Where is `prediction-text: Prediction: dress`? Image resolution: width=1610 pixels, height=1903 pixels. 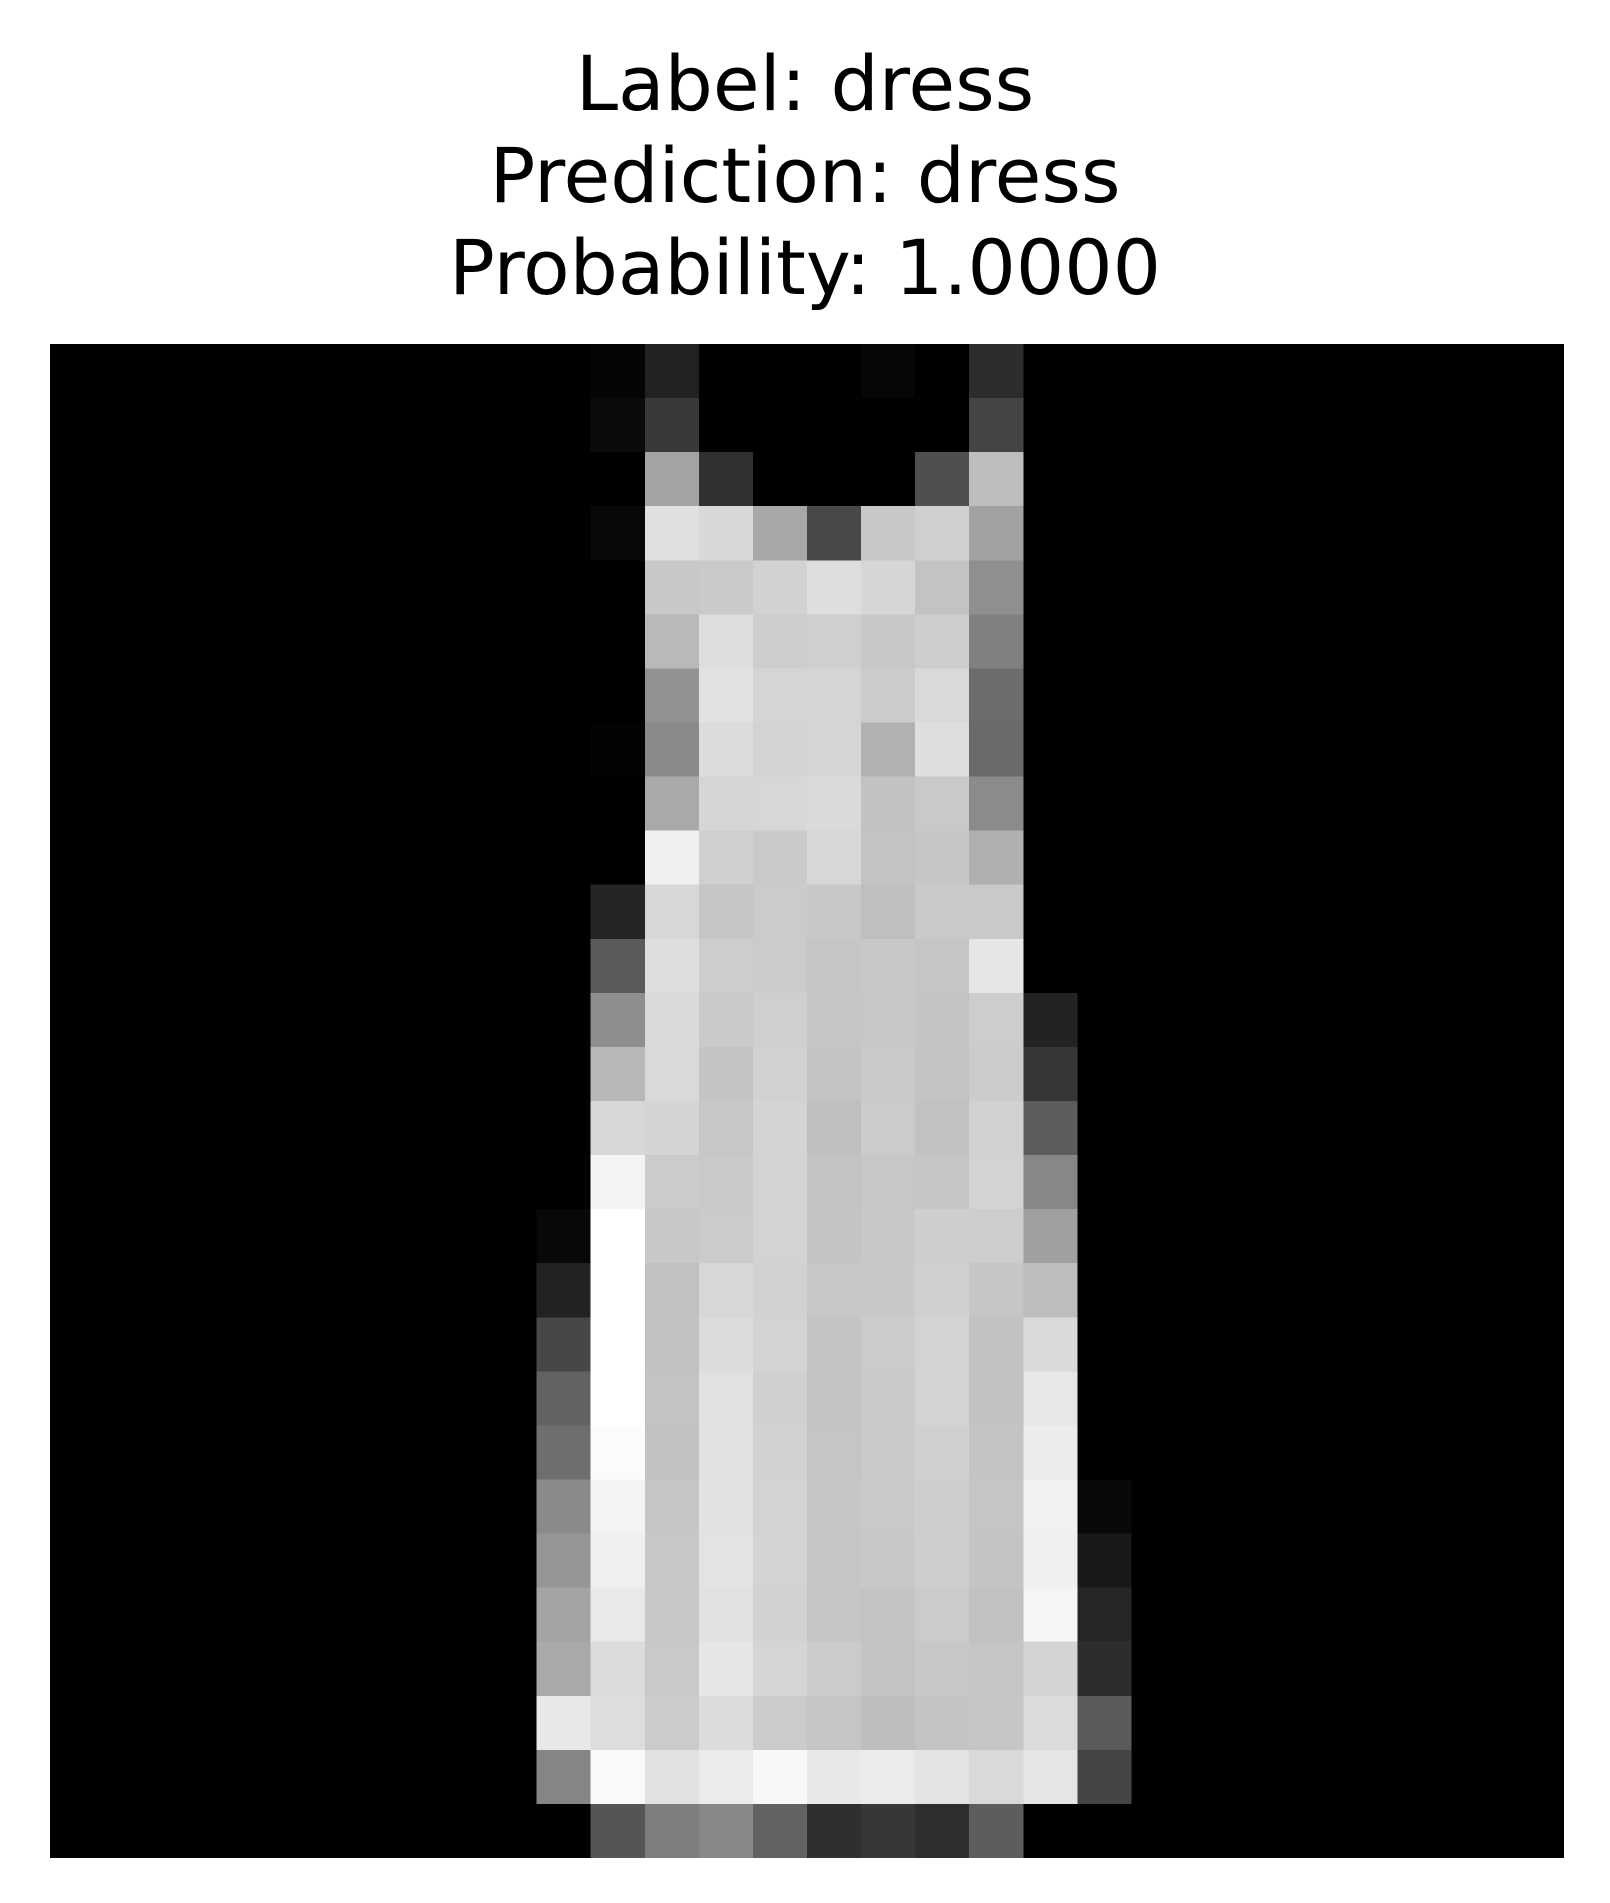
prediction-text: Prediction: dress is located at coordinates (805, 175).